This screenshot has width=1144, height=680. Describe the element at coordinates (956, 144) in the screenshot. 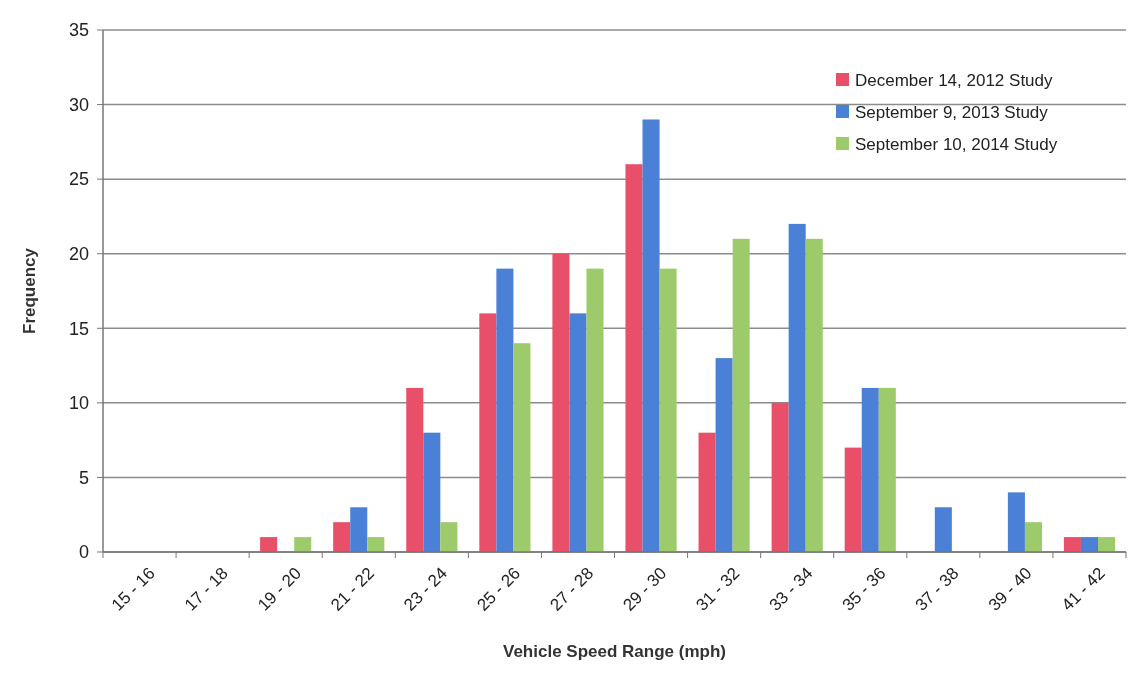

I see `legend-label: September 10, 2014 Study` at that location.